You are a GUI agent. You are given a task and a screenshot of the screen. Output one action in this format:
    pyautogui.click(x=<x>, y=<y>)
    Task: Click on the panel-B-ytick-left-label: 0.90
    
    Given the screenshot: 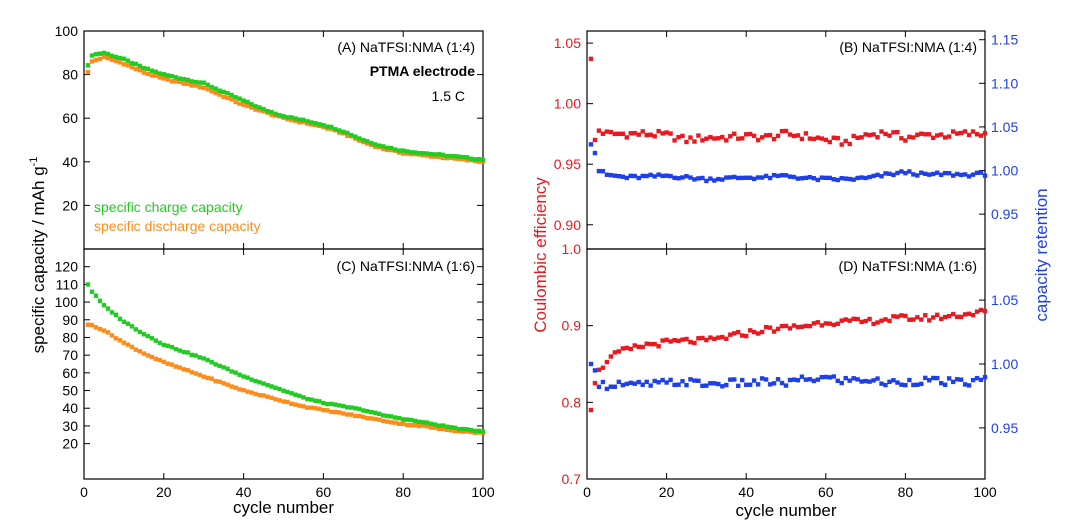 What is the action you would take?
    pyautogui.click(x=567, y=225)
    